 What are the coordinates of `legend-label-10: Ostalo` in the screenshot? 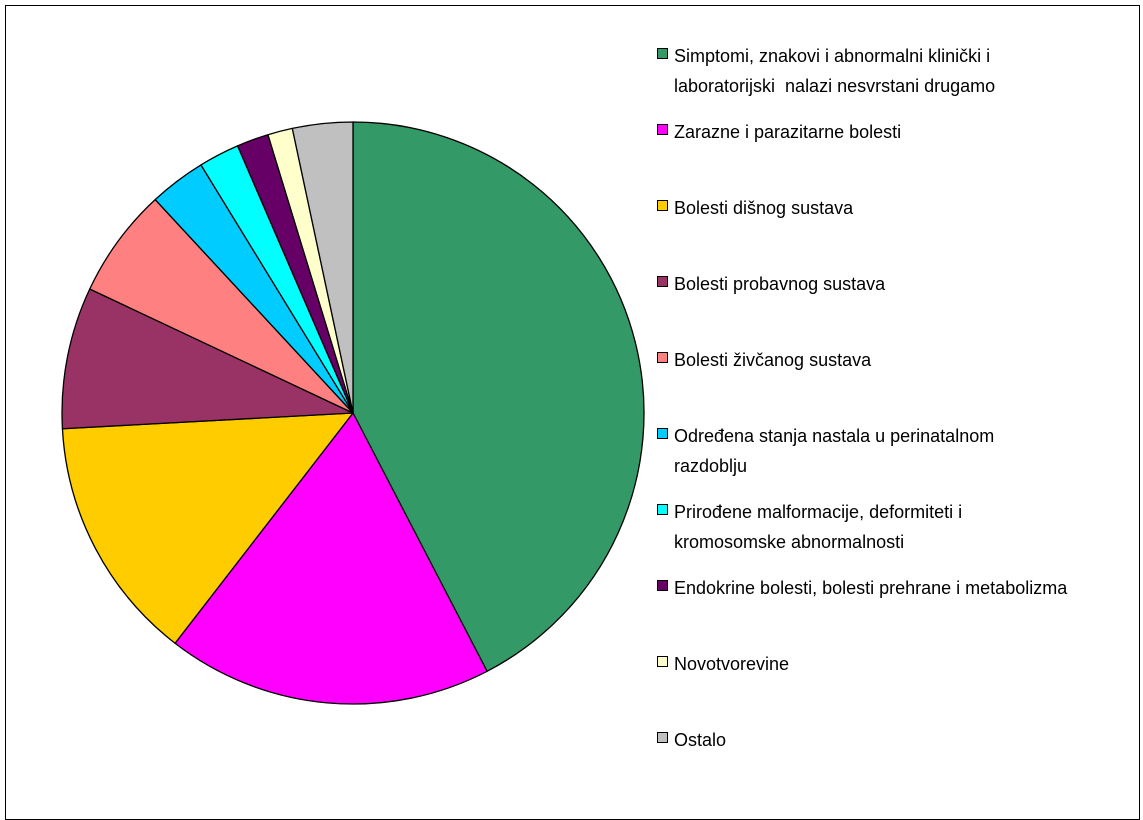 It's located at (700, 740).